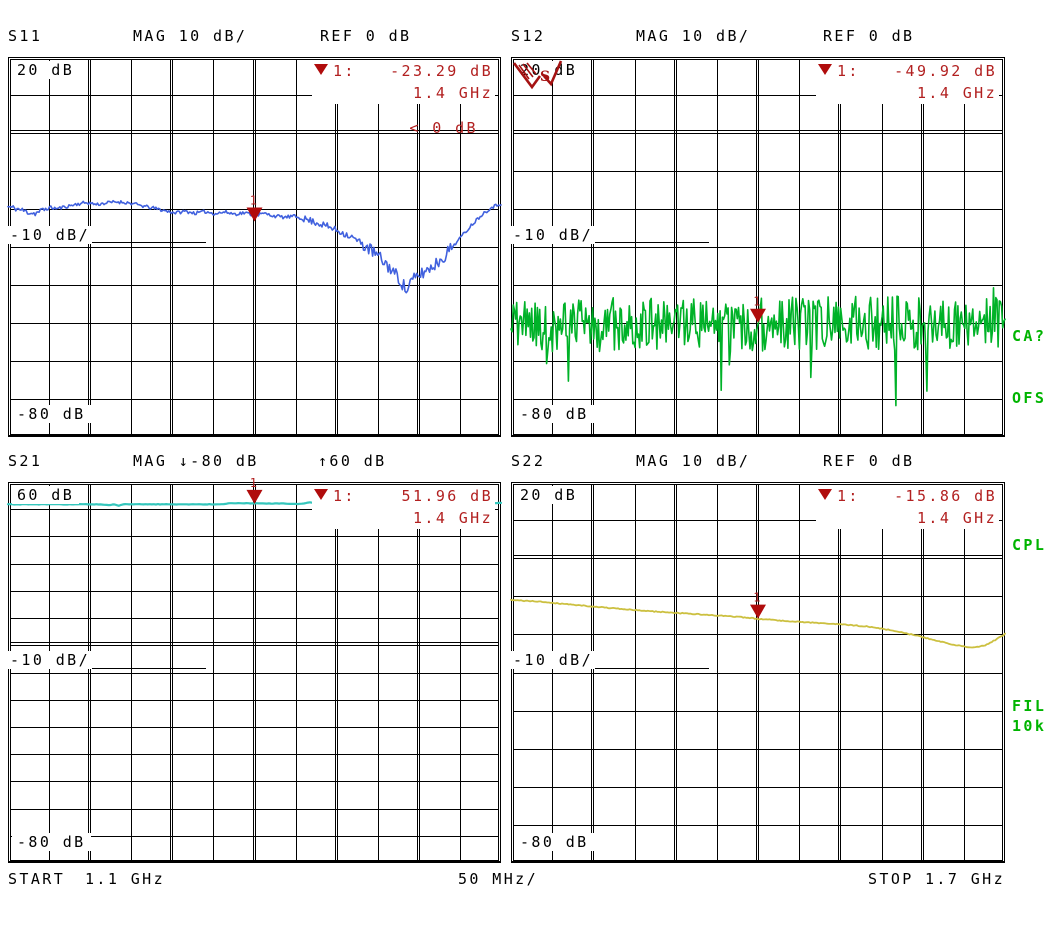 The image size is (1058, 932). What do you see at coordinates (498, 879) in the screenshot?
I see `span-per-div-label: 50 MHz/` at bounding box center [498, 879].